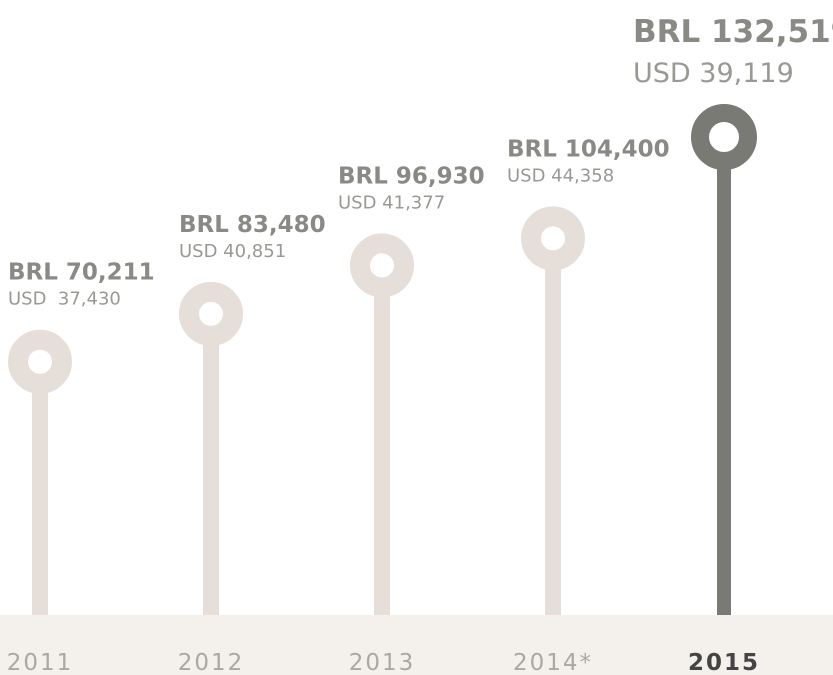 This screenshot has width=833, height=675. I want to click on brl-label: BRL 70,211, so click(81, 273).